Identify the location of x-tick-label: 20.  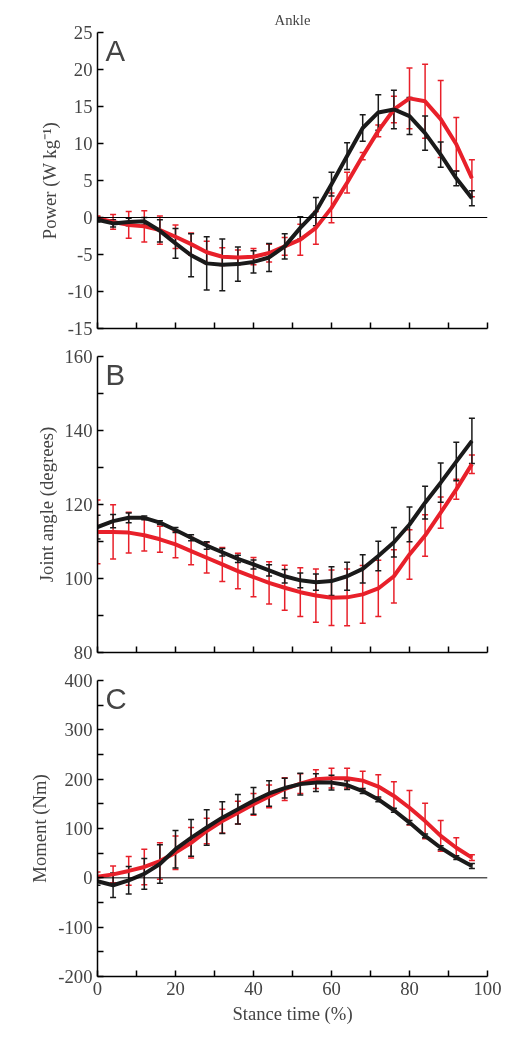
(175, 988).